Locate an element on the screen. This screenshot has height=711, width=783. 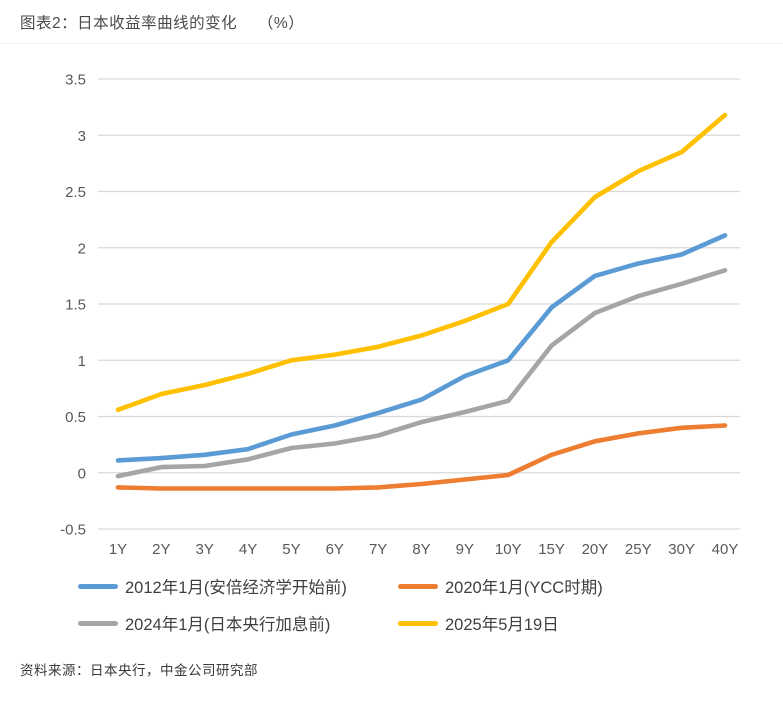
x-axis-tick-label: 4Y is located at coordinates (248, 549).